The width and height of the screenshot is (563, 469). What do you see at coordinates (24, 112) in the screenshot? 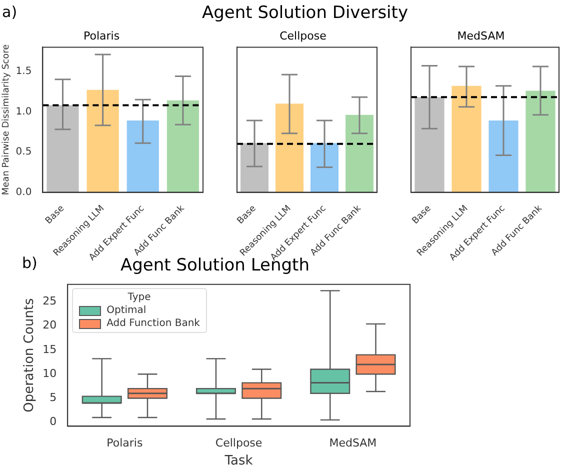
I see `y-tick-label: 1.0` at bounding box center [24, 112].